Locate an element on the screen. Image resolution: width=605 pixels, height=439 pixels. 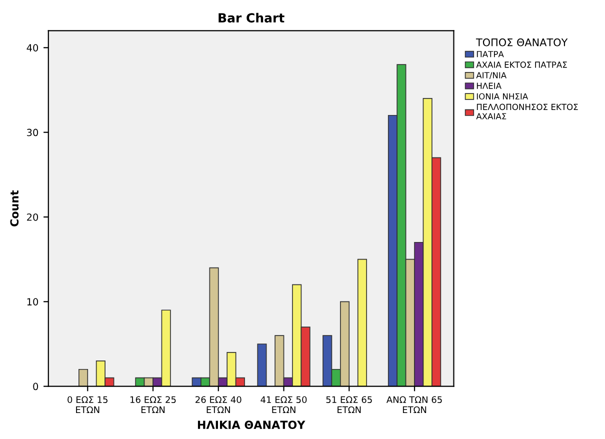
legend-label: ΗΛΕΙΑ is located at coordinates (489, 85).